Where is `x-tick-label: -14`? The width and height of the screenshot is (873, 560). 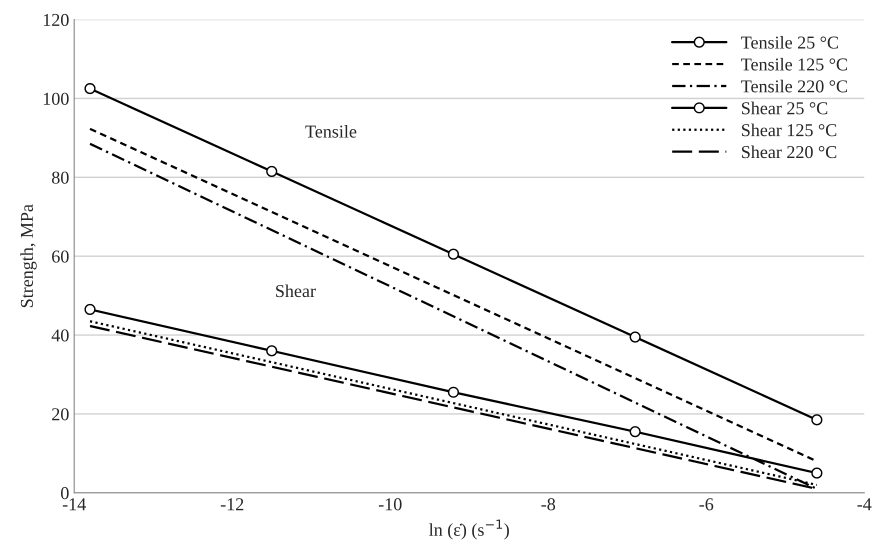 x-tick-label: -14 is located at coordinates (74, 504).